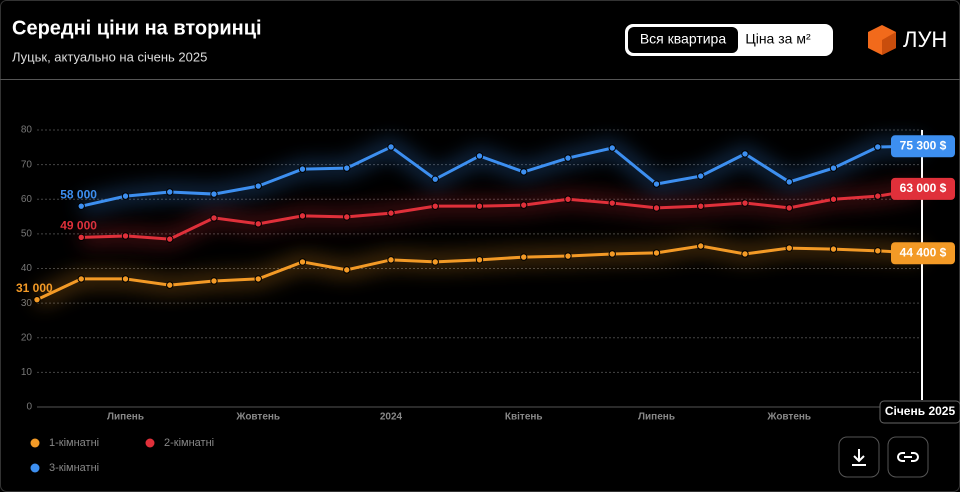  I want to click on y-tick-label: 80, so click(27, 130).